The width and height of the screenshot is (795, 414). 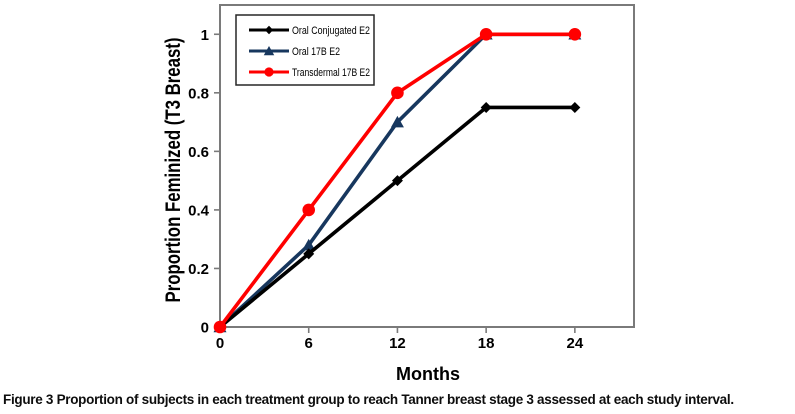 What do you see at coordinates (316, 52) in the screenshot?
I see `legend-label: Oral 17B E2` at bounding box center [316, 52].